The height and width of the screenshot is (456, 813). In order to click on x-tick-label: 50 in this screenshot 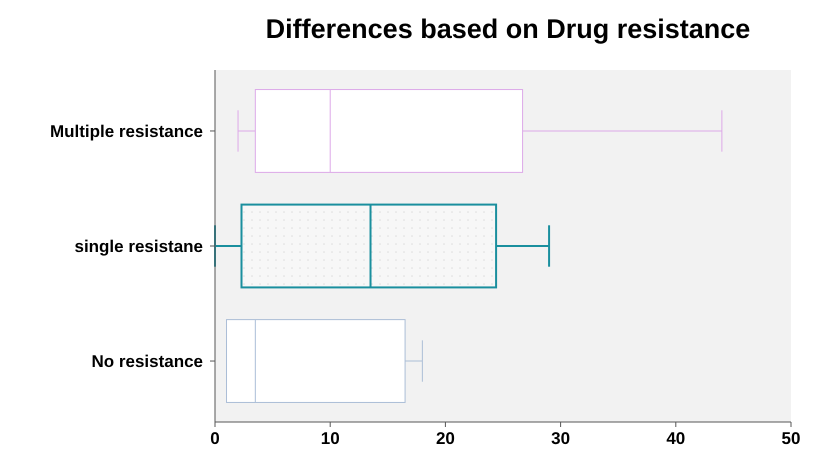, I will do `click(791, 438)`.